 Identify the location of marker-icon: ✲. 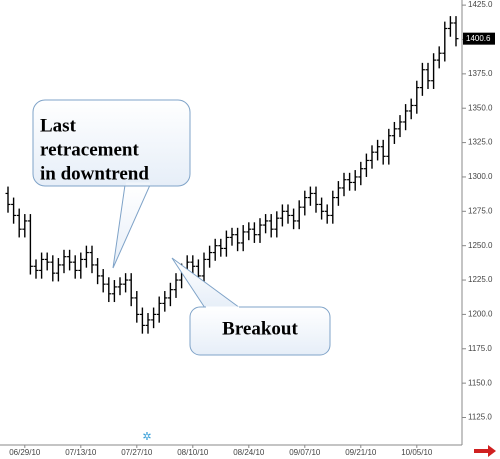
(146, 437).